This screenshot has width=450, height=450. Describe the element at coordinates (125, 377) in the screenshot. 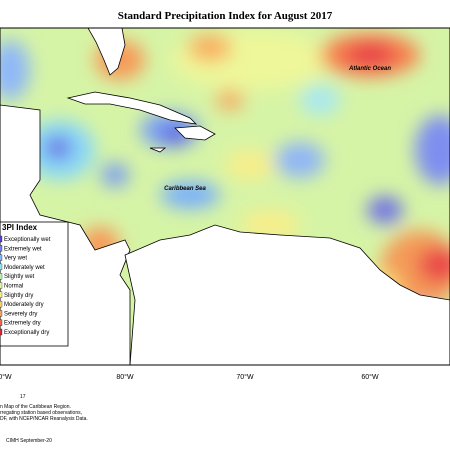

I see `longitude-label: 80°W` at that location.